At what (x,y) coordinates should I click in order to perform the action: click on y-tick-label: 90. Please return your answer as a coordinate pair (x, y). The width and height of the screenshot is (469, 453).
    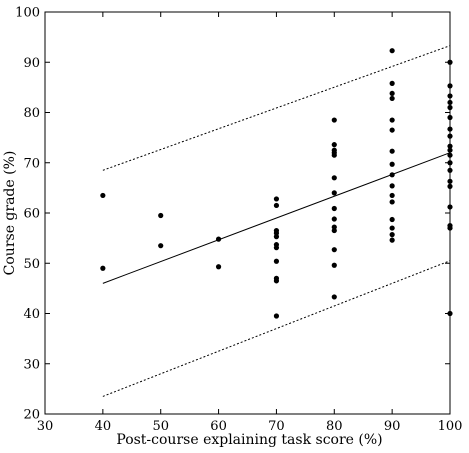
    Looking at the image, I should click on (31, 63).